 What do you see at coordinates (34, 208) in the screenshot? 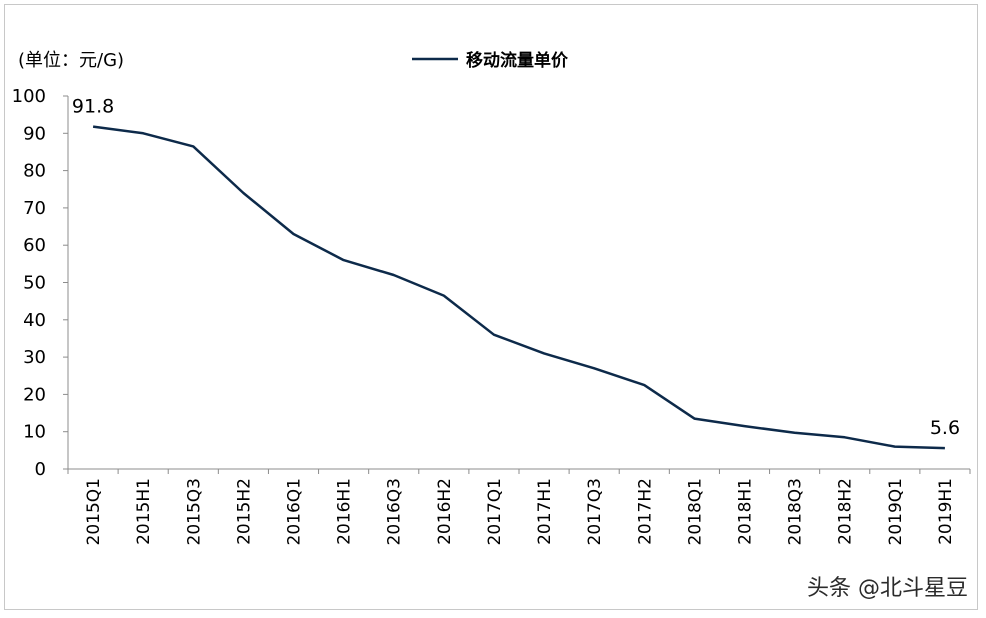
I see `y-tick-label: 70` at bounding box center [34, 208].